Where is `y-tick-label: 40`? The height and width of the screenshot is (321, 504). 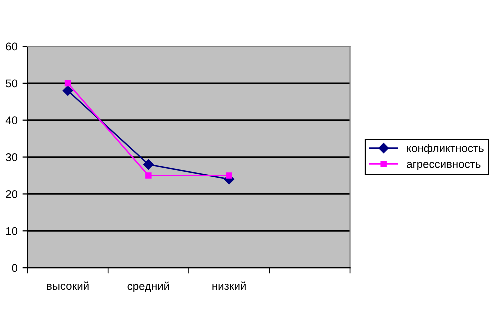
y-tick-label: 40 is located at coordinates (12, 120).